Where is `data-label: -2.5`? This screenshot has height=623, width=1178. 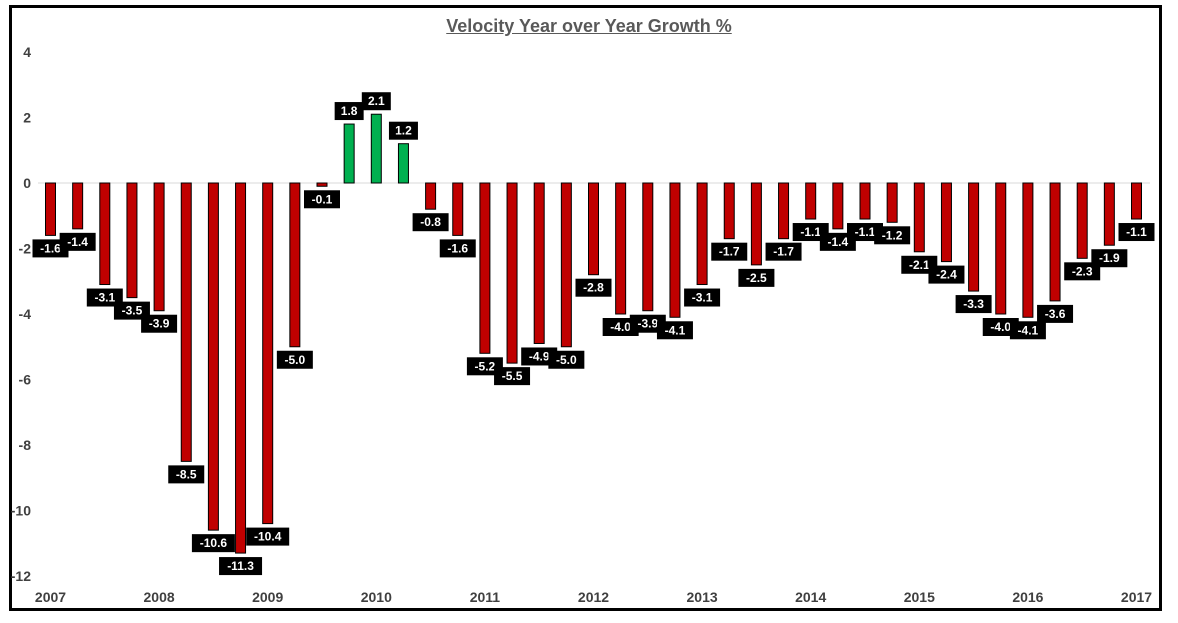 data-label: -2.5 is located at coordinates (756, 278).